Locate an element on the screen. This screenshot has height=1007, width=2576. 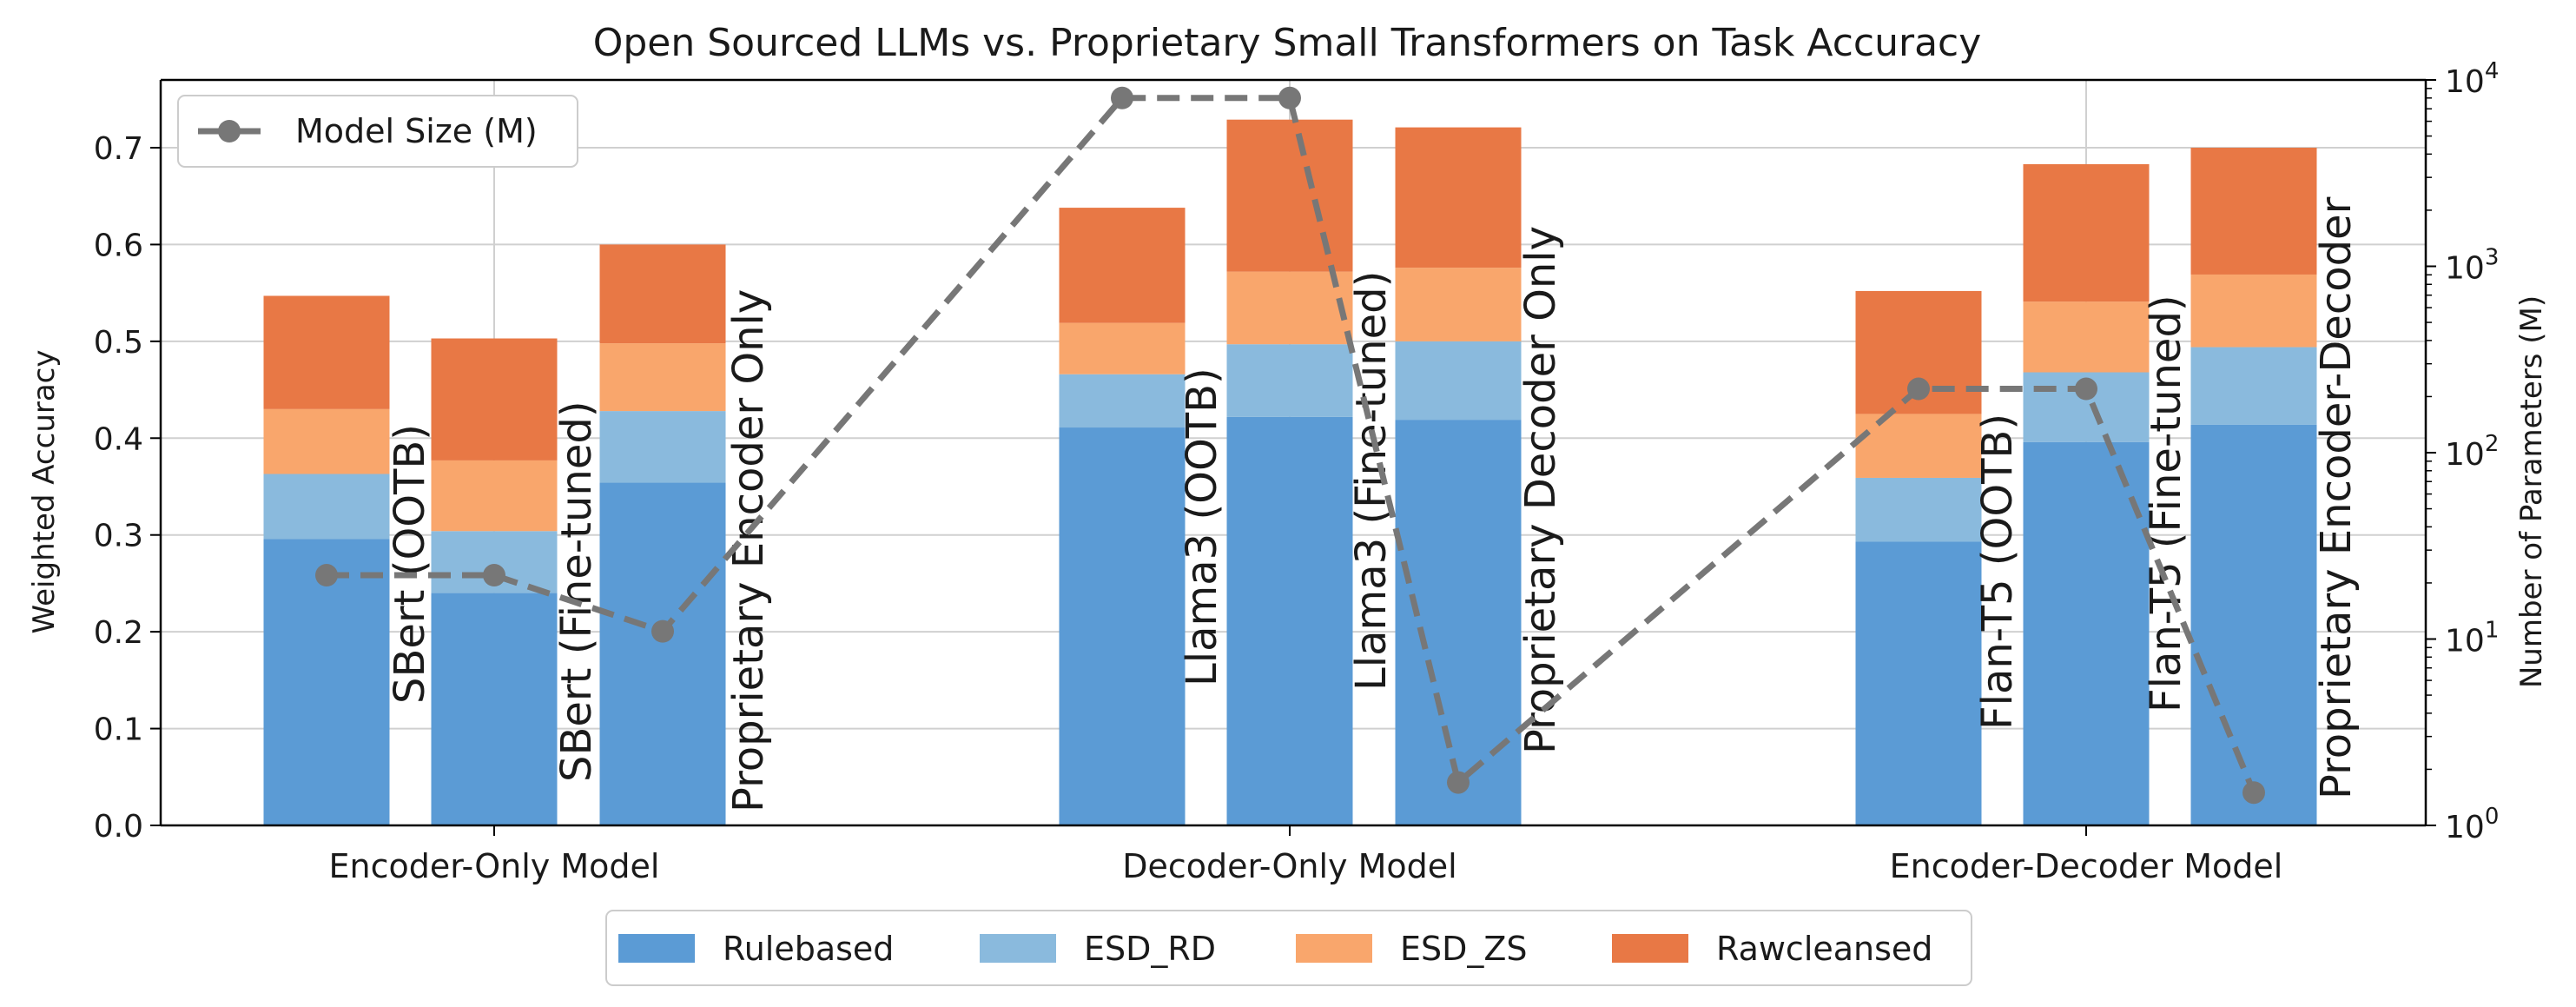
bar-proprietary-decoder-only-esd-rd is located at coordinates (1459, 381).